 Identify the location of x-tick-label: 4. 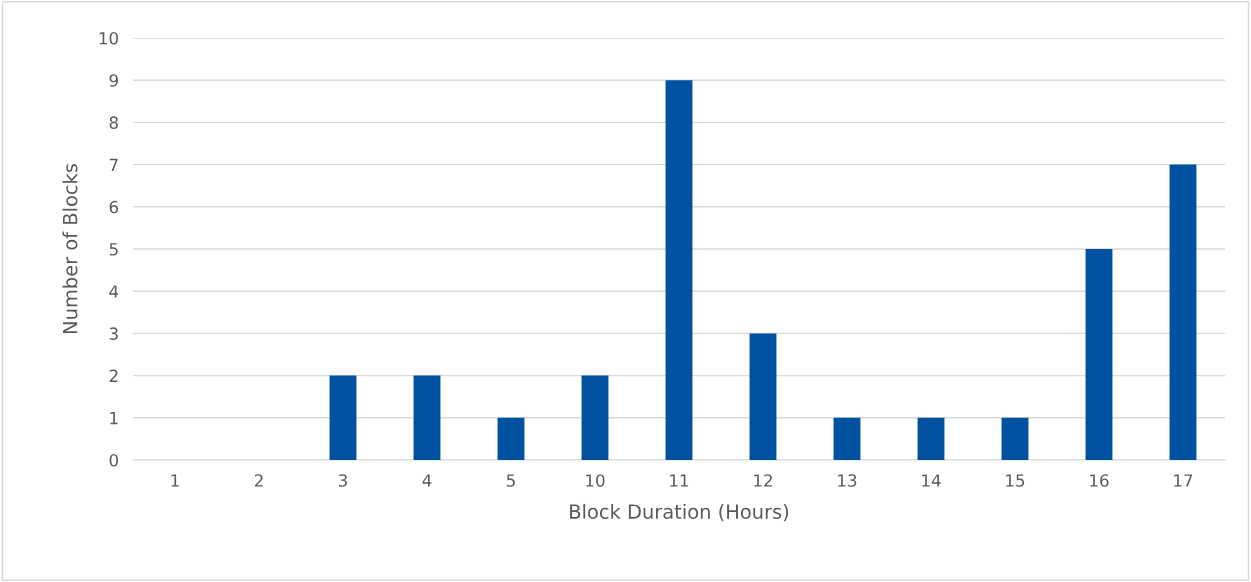
(427, 480).